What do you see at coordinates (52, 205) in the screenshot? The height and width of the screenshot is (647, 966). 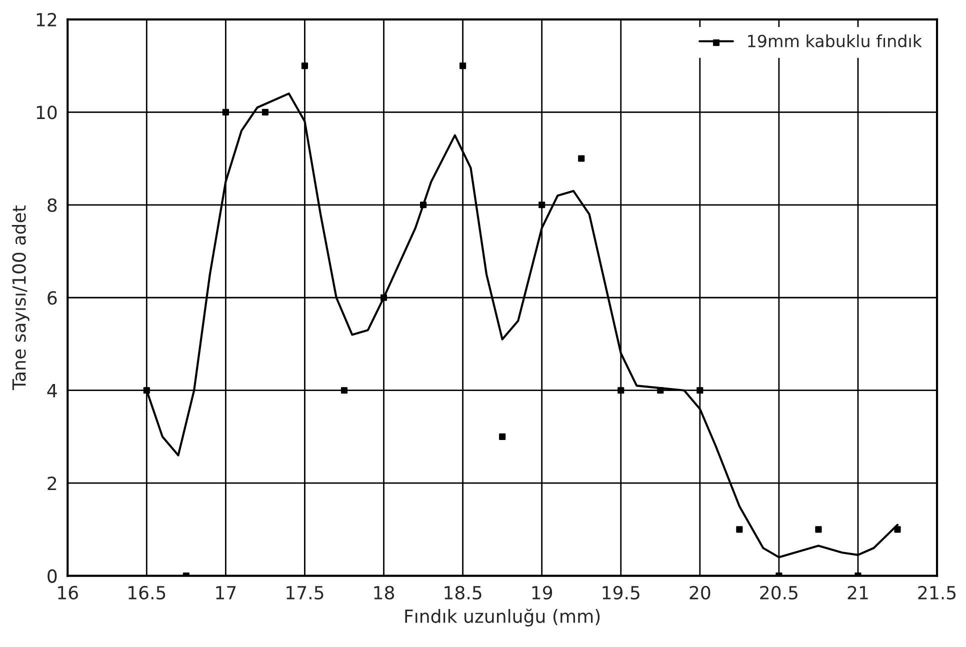 I see `y-tick-label: 8` at bounding box center [52, 205].